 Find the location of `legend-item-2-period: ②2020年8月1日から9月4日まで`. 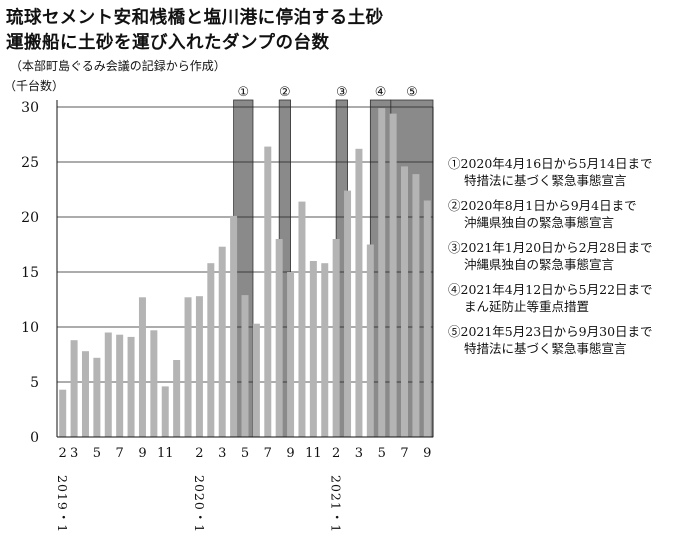

legend-item-2-period: ②2020年8月1日から9月4日まで is located at coordinates (542, 205).